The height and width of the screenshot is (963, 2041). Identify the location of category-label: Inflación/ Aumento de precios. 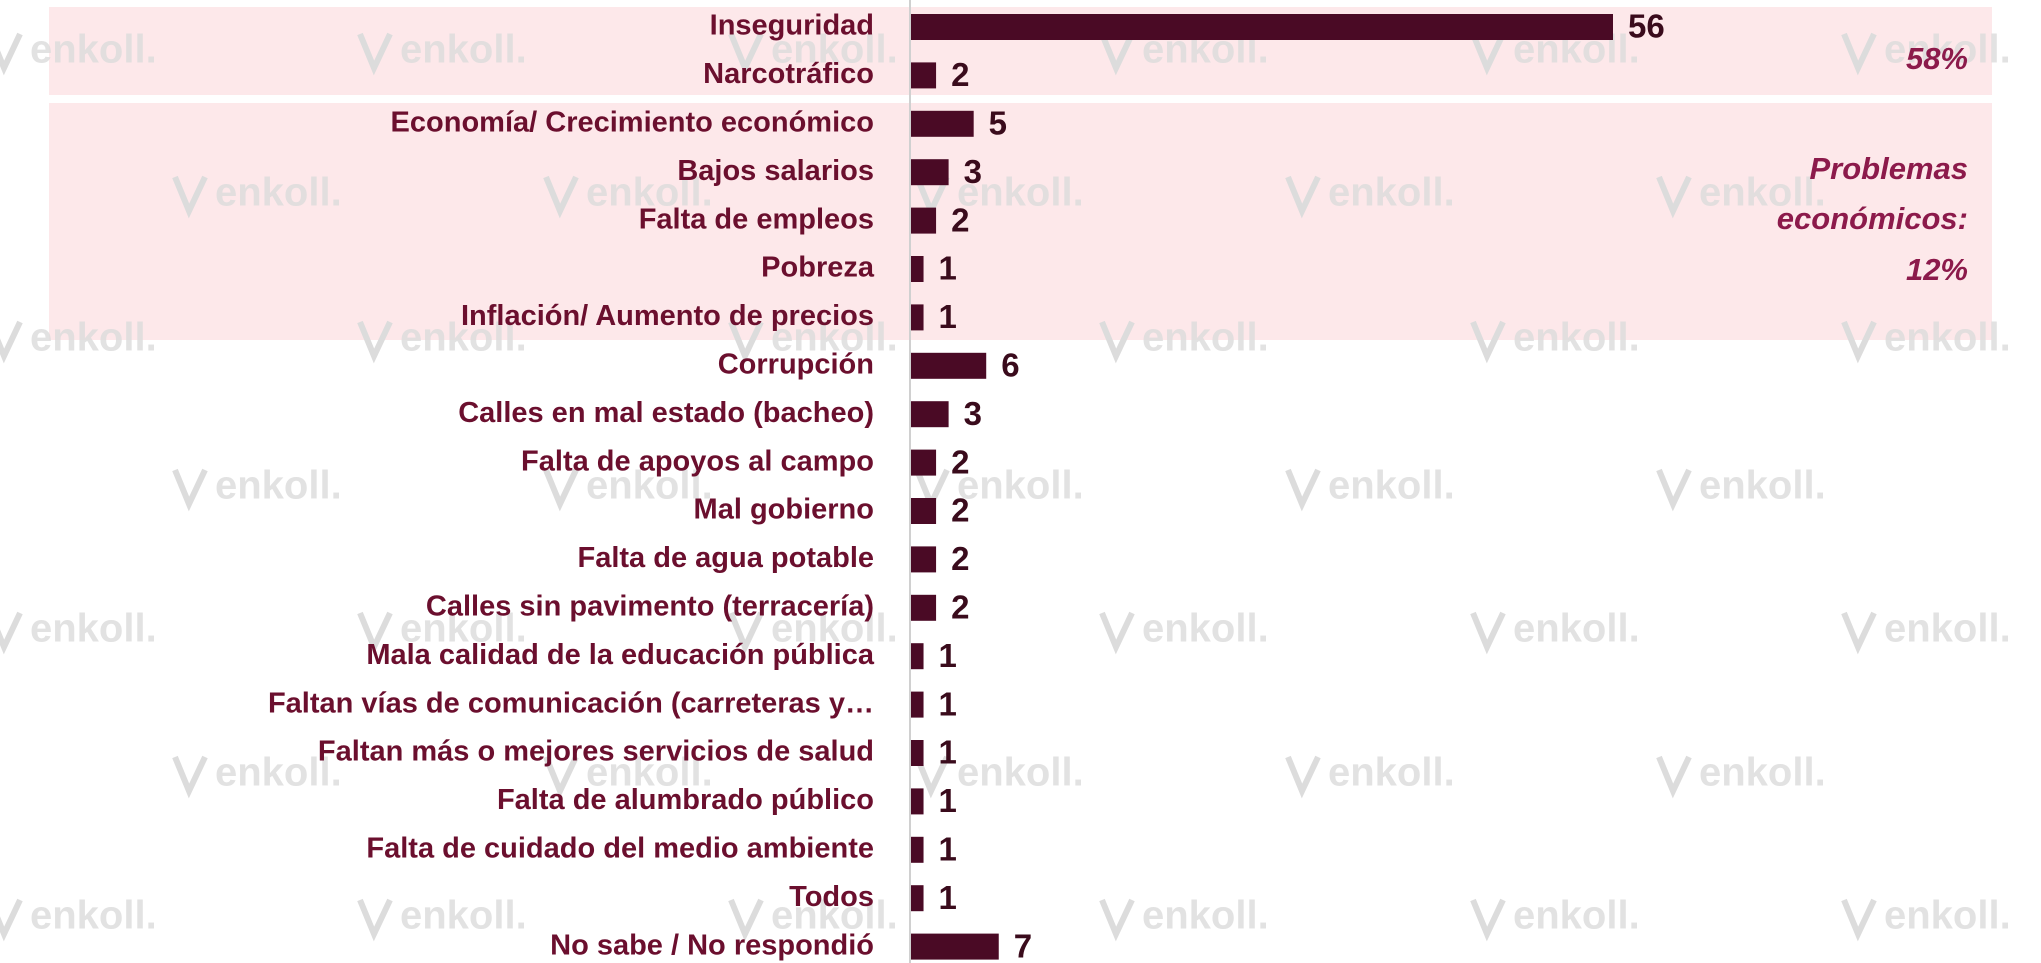
(667, 316).